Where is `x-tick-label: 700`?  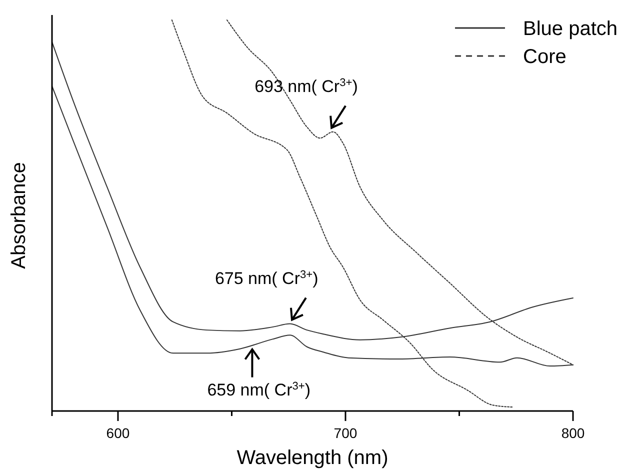 x-tick-label: 700 is located at coordinates (346, 433).